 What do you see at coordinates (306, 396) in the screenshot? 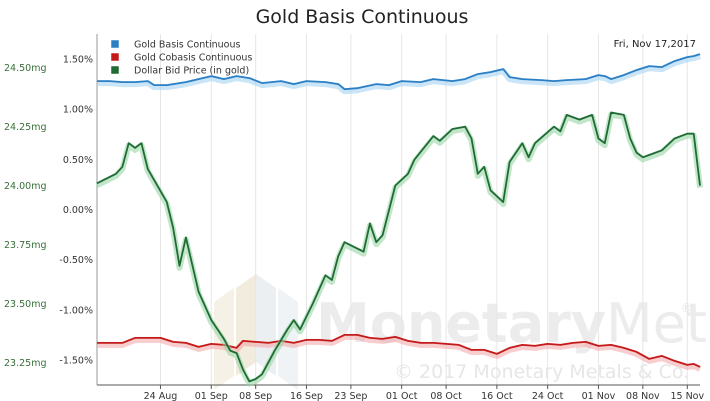
I see `x-tick-label-16-sep: 16 Sep` at bounding box center [306, 396].